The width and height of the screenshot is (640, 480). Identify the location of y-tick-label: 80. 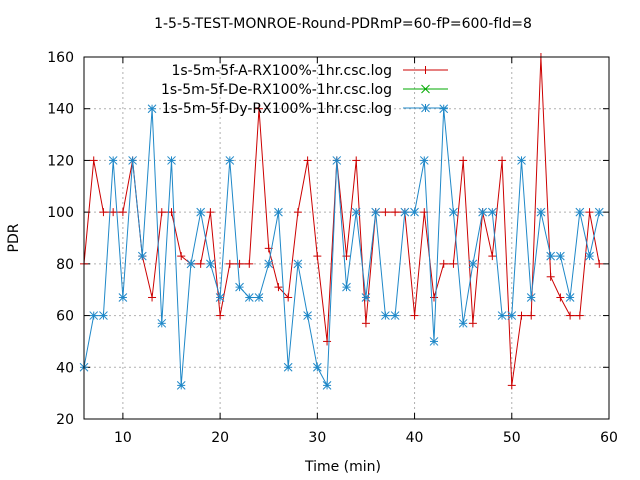
(65, 265).